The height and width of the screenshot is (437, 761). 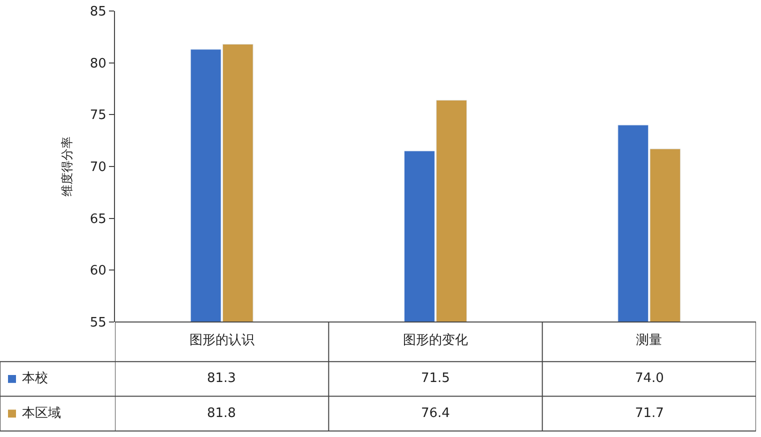 I want to click on y-tick-label: 65, so click(x=98, y=219).